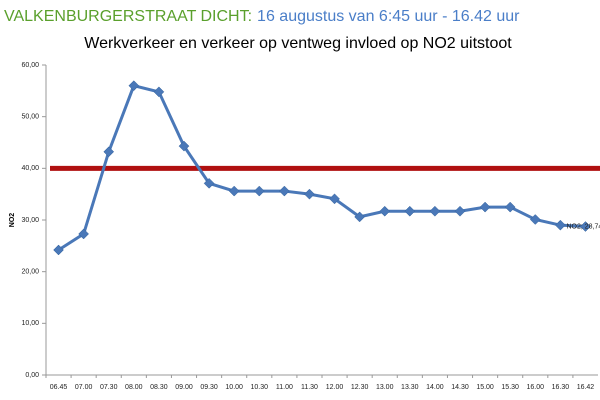  I want to click on x-tick-label: 13.00, so click(385, 387).